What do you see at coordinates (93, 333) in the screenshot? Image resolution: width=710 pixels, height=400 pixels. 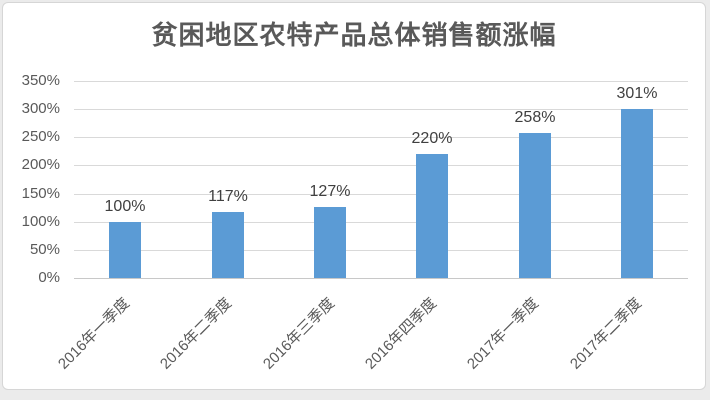 I see `x-axis-tick-label: 2016年一季度` at bounding box center [93, 333].